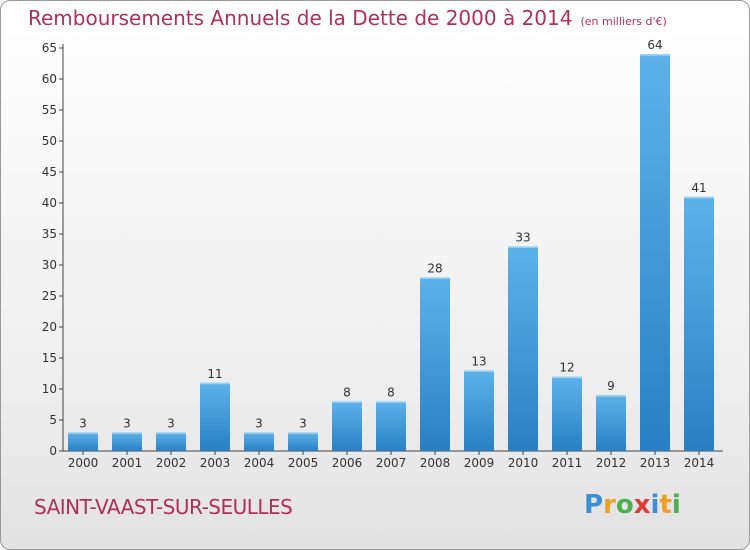 This screenshot has width=750, height=550. Describe the element at coordinates (391, 463) in the screenshot. I see `x-tick-label: 2007` at that location.